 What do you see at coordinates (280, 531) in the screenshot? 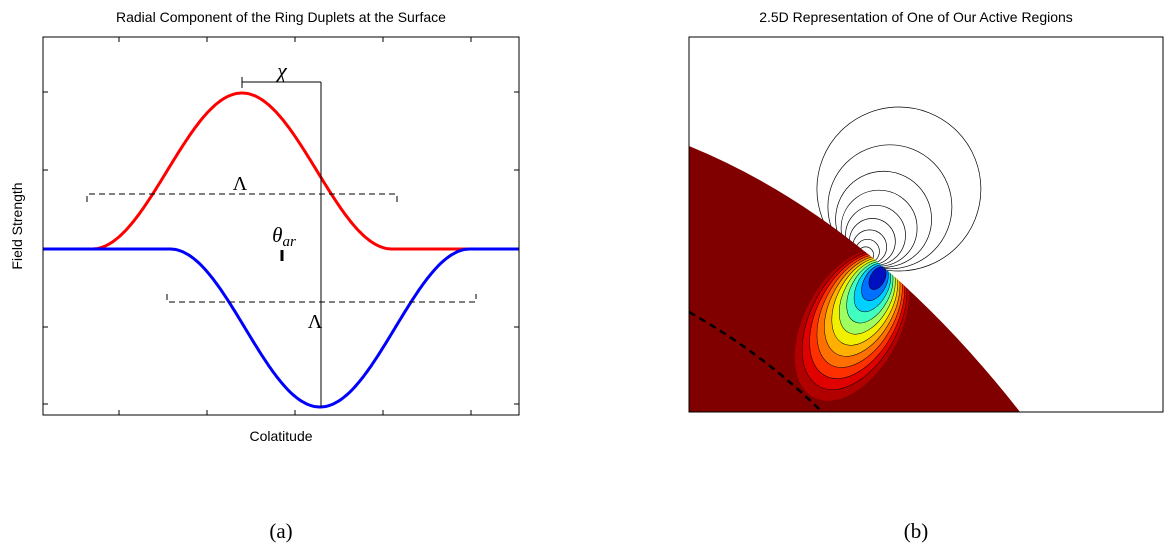
I see `caption: (a)` at bounding box center [280, 531].